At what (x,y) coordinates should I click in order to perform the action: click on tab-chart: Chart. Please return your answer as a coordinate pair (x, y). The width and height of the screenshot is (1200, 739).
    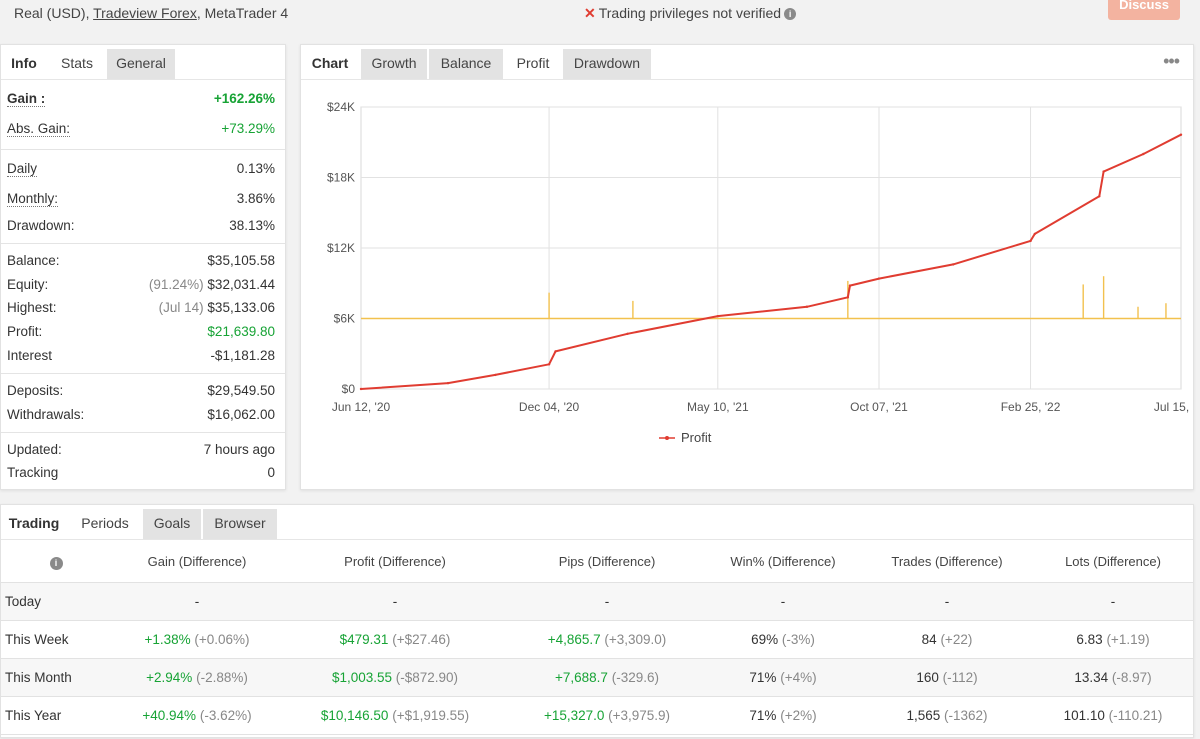
    Looking at the image, I should click on (330, 64).